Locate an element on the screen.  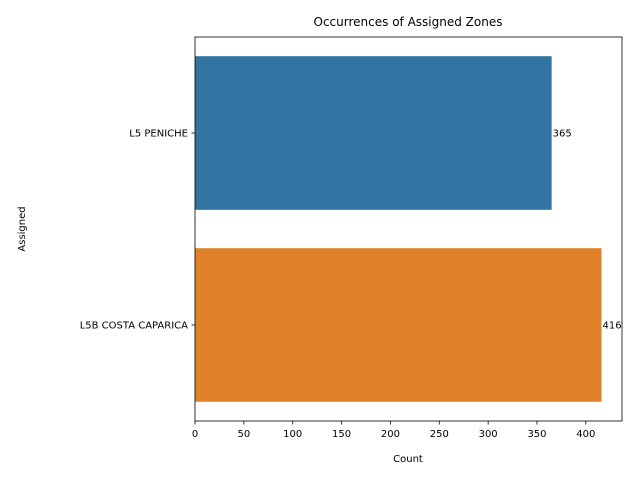
x-tick-label-7: 350 is located at coordinates (536, 434).